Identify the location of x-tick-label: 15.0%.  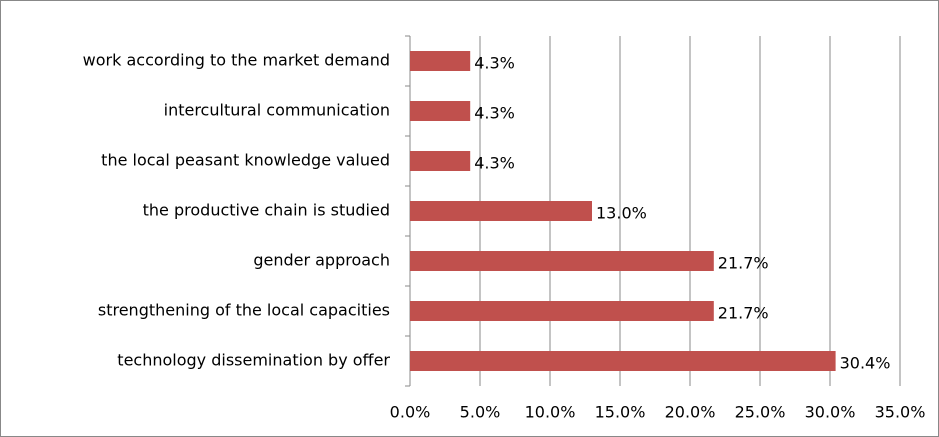
(620, 412).